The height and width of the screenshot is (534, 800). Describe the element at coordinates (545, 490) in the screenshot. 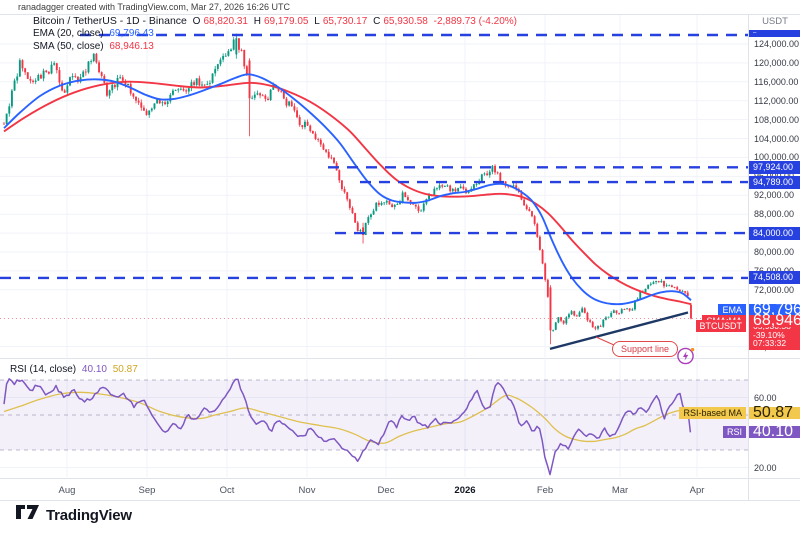

I see `time-tick-feb: Feb` at that location.